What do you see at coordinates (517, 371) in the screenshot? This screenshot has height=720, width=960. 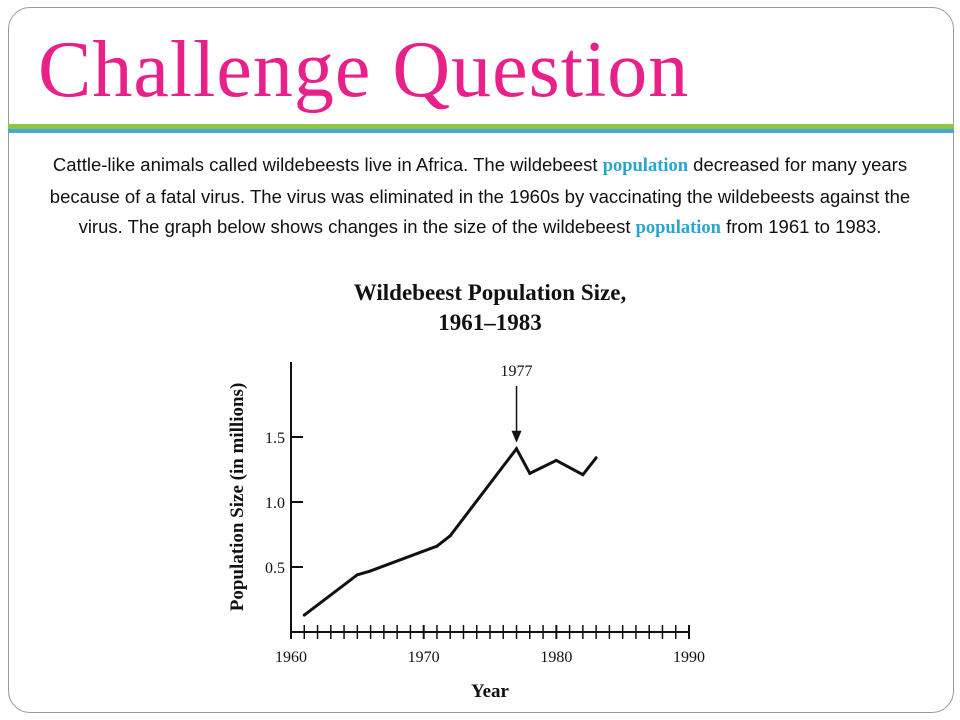 I see `annotation-label: 1977` at bounding box center [517, 371].